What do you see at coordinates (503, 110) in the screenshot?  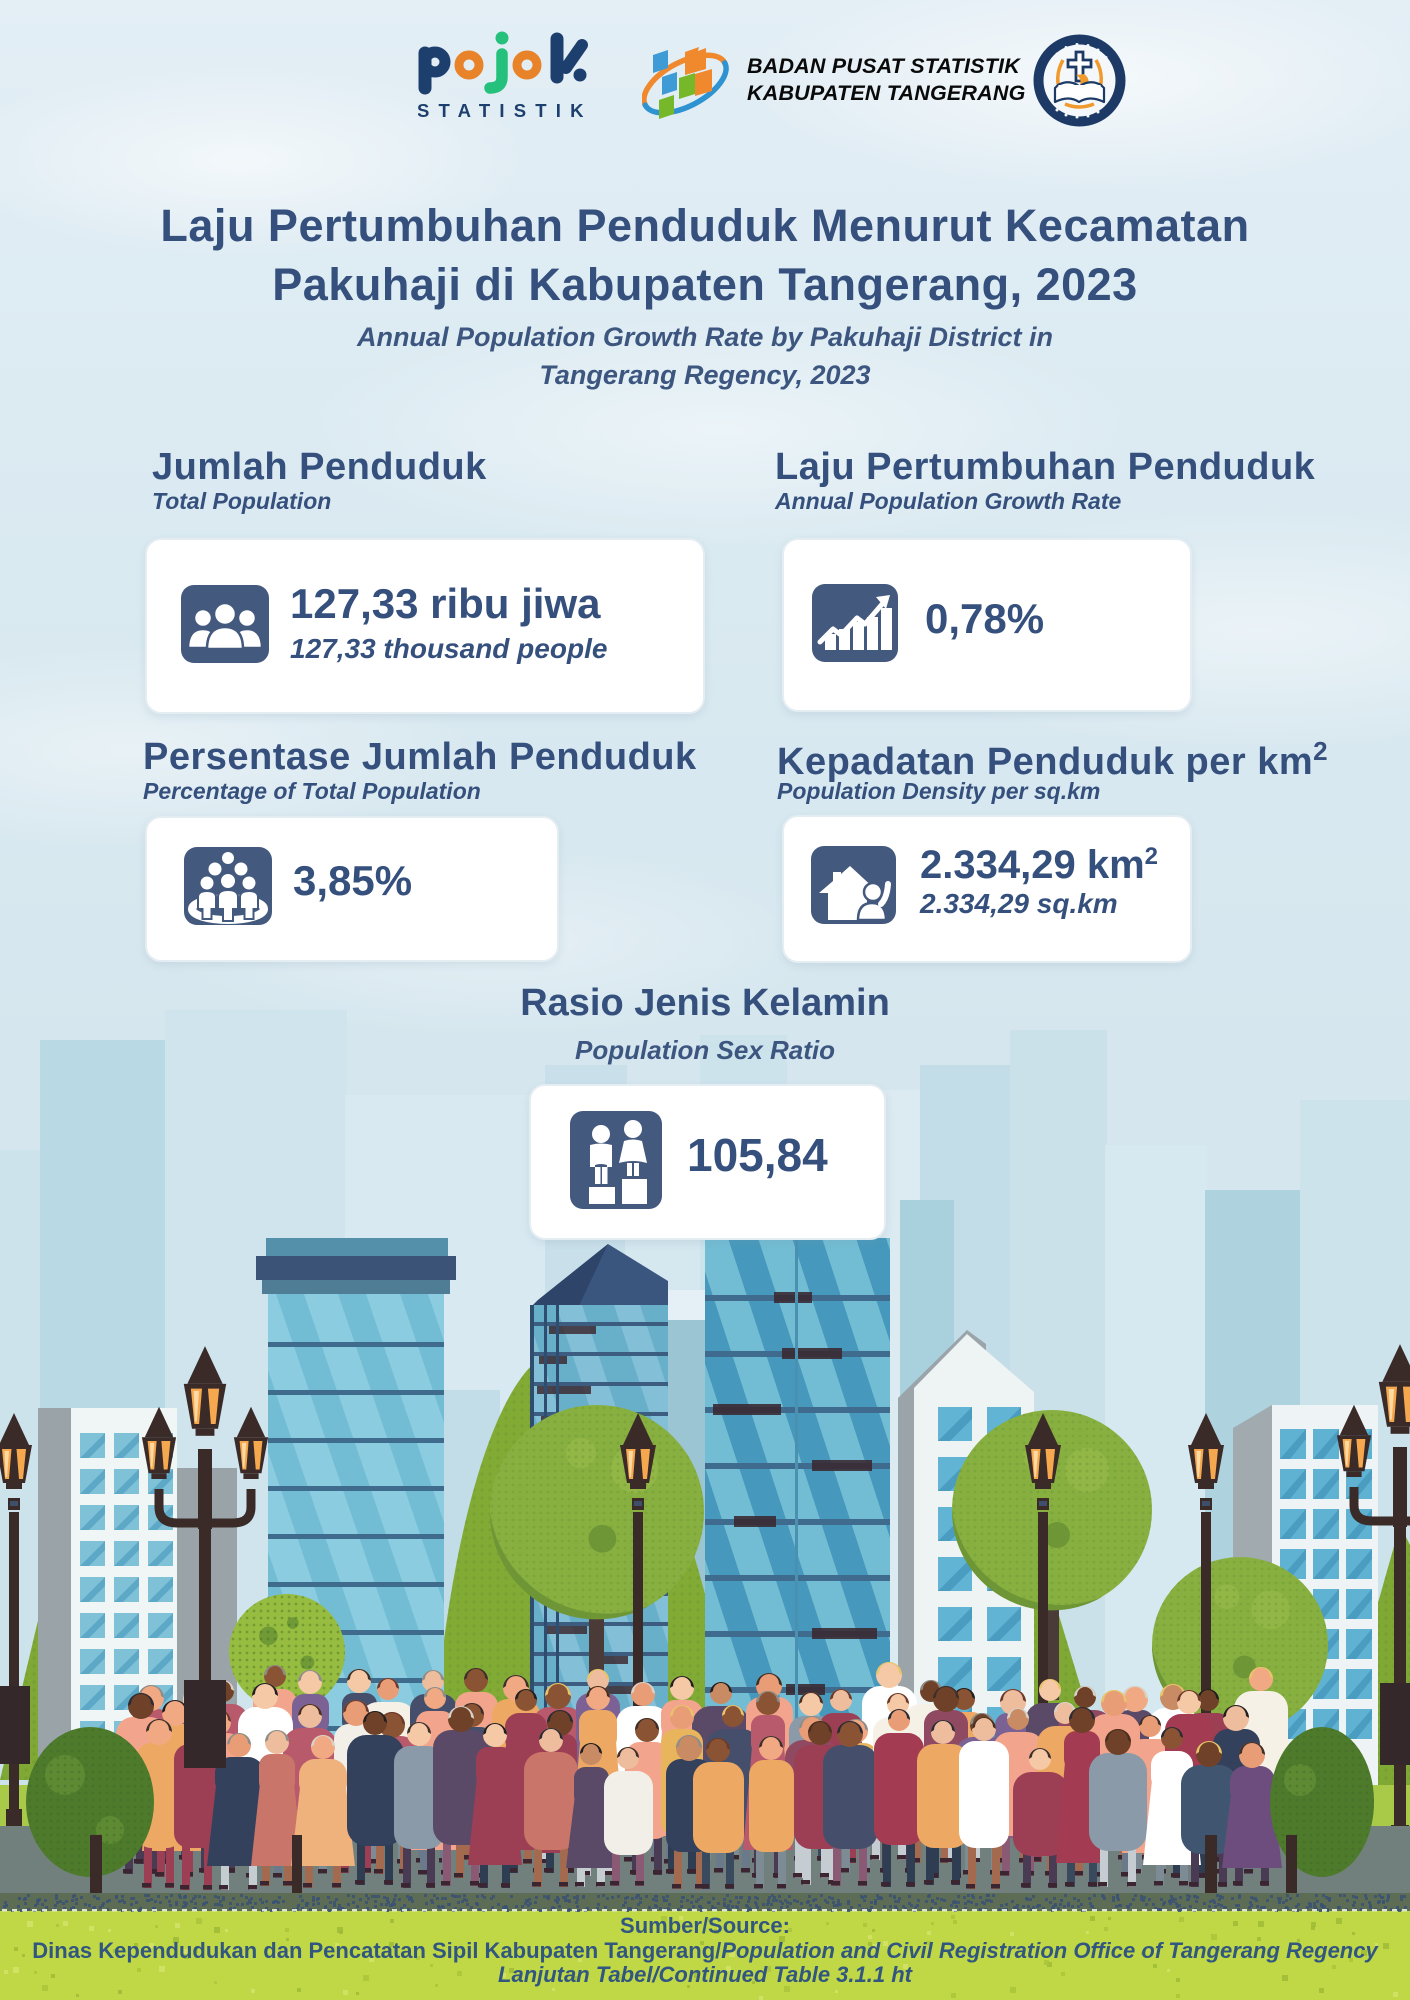 I see `svg-text: STATISTIK` at bounding box center [503, 110].